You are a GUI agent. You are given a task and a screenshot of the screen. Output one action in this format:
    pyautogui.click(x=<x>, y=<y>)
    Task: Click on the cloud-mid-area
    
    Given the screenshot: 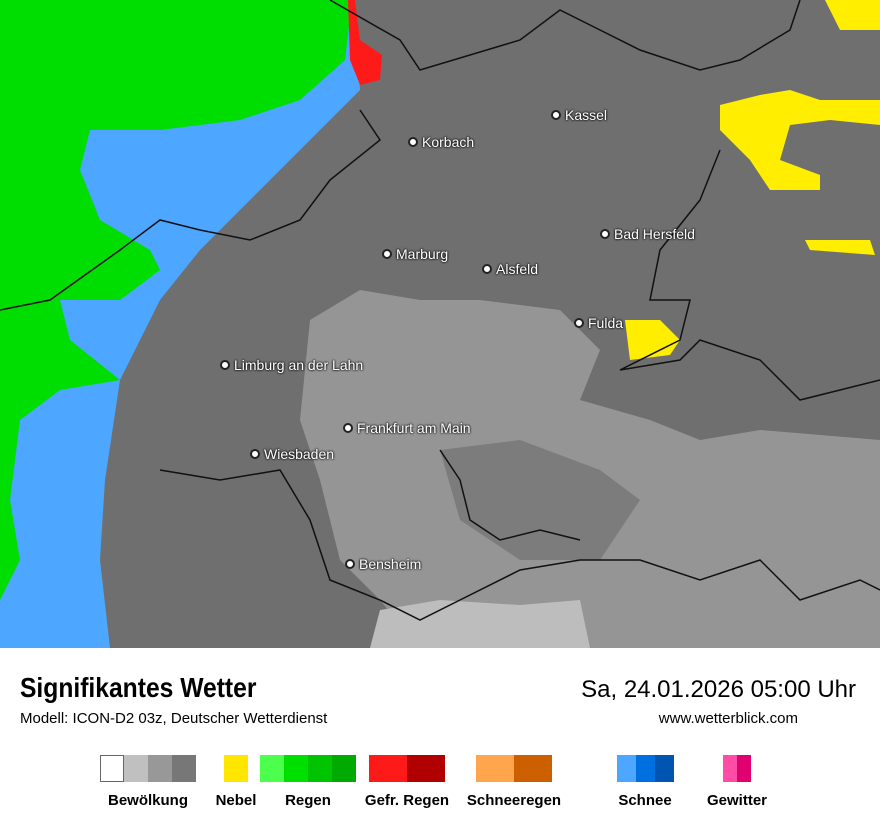 What is the action you would take?
    pyautogui.click(x=540, y=500)
    